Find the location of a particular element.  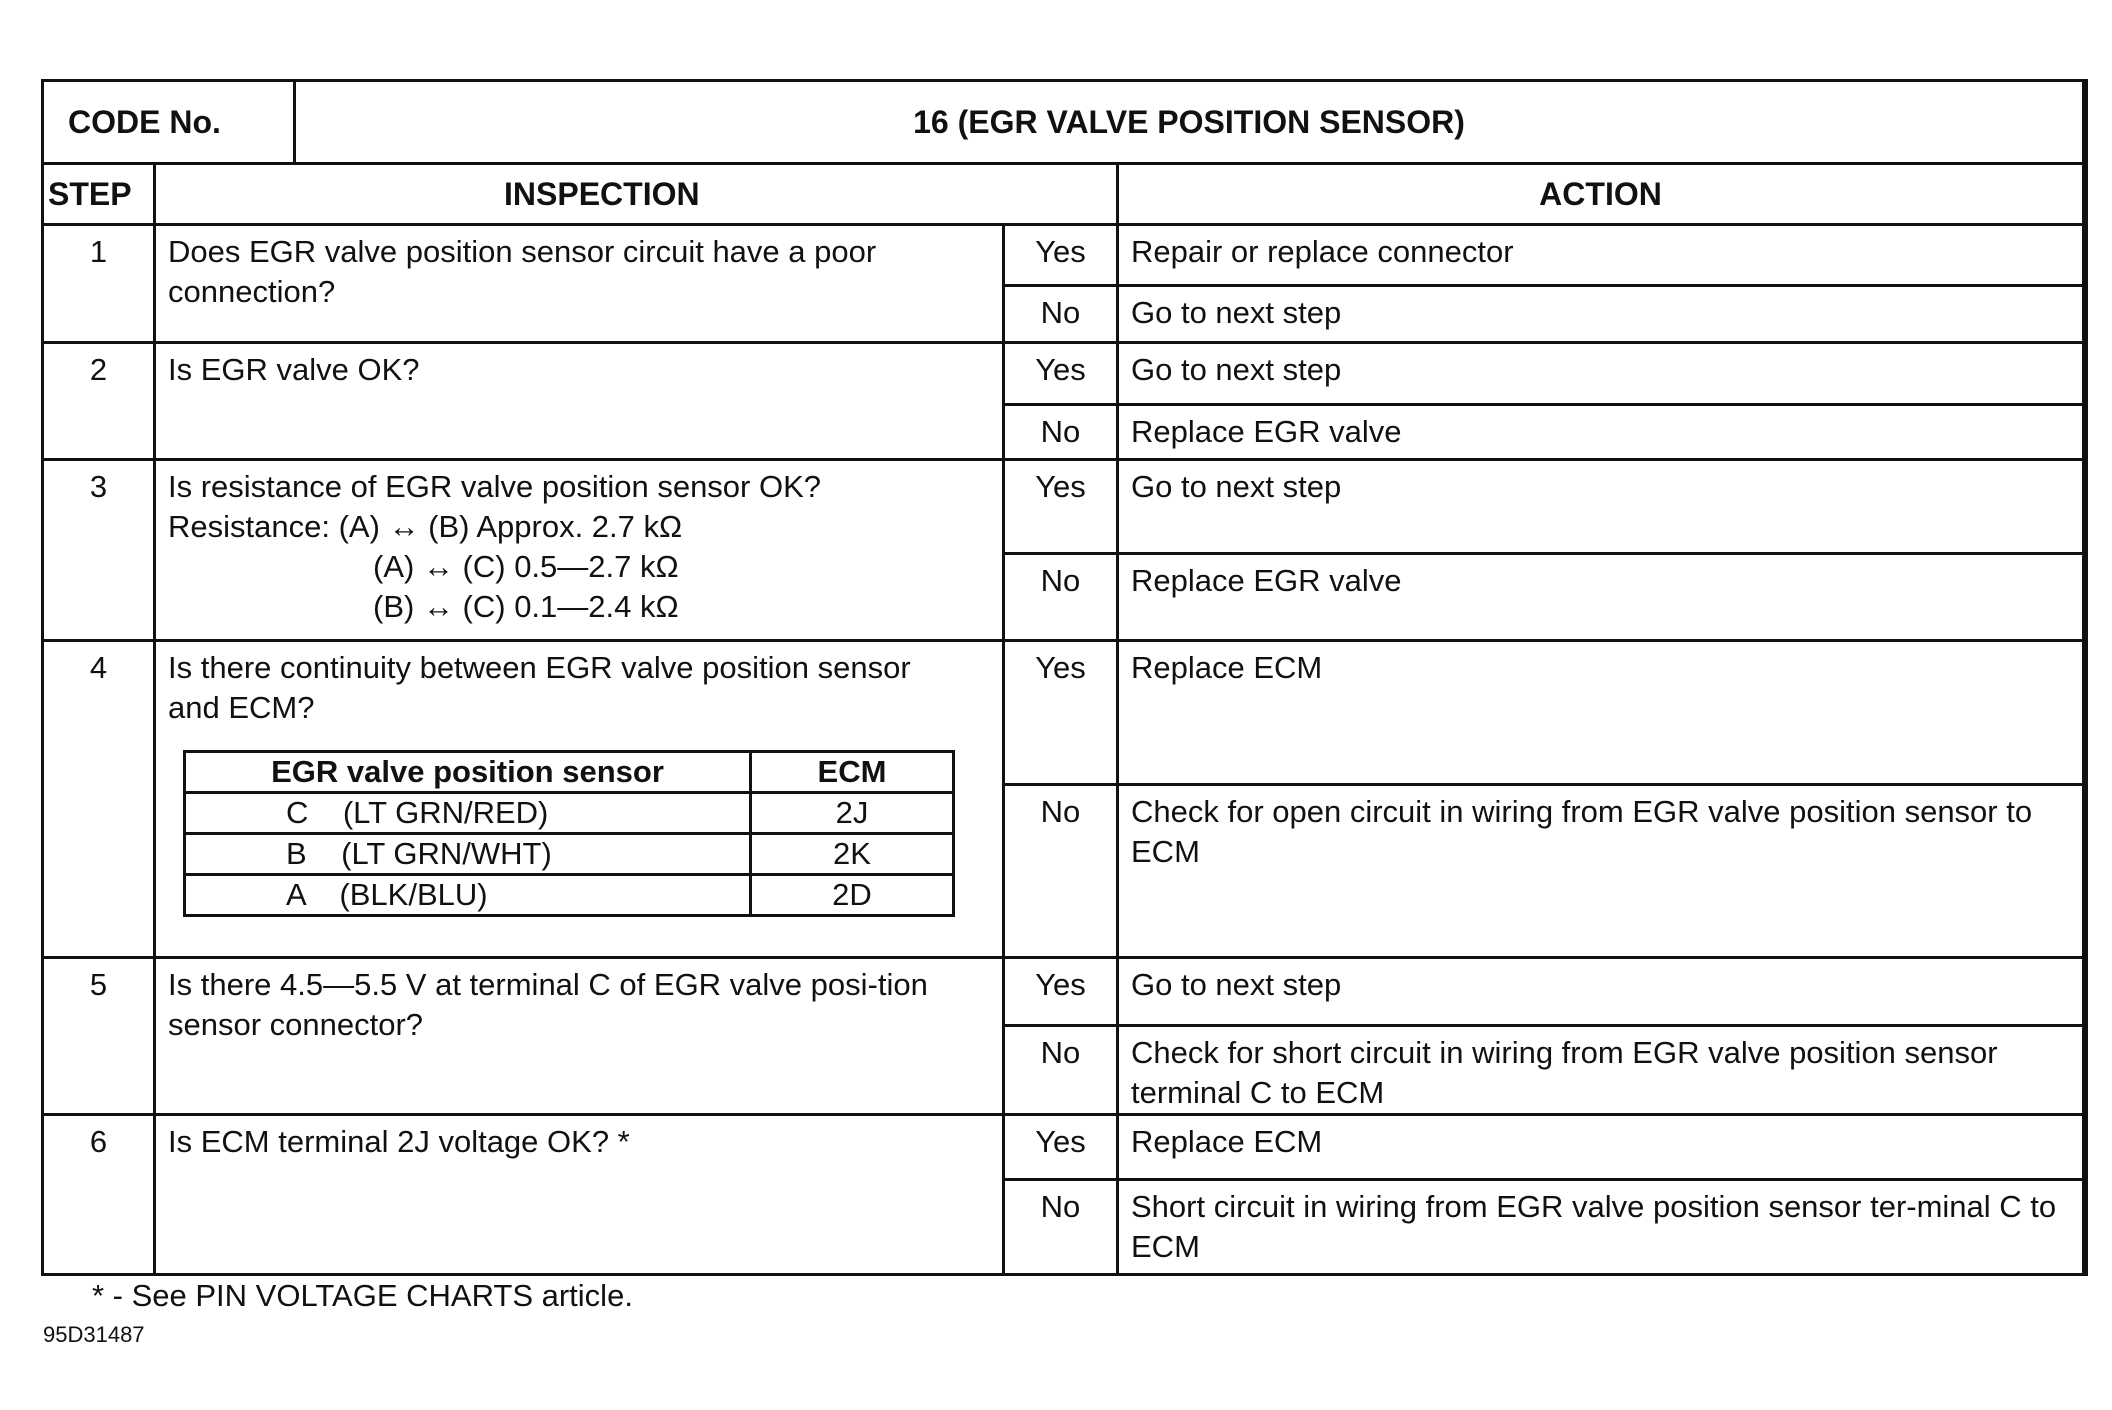

table-header-row: EGR valve position sensor ECM is located at coordinates (569, 772).